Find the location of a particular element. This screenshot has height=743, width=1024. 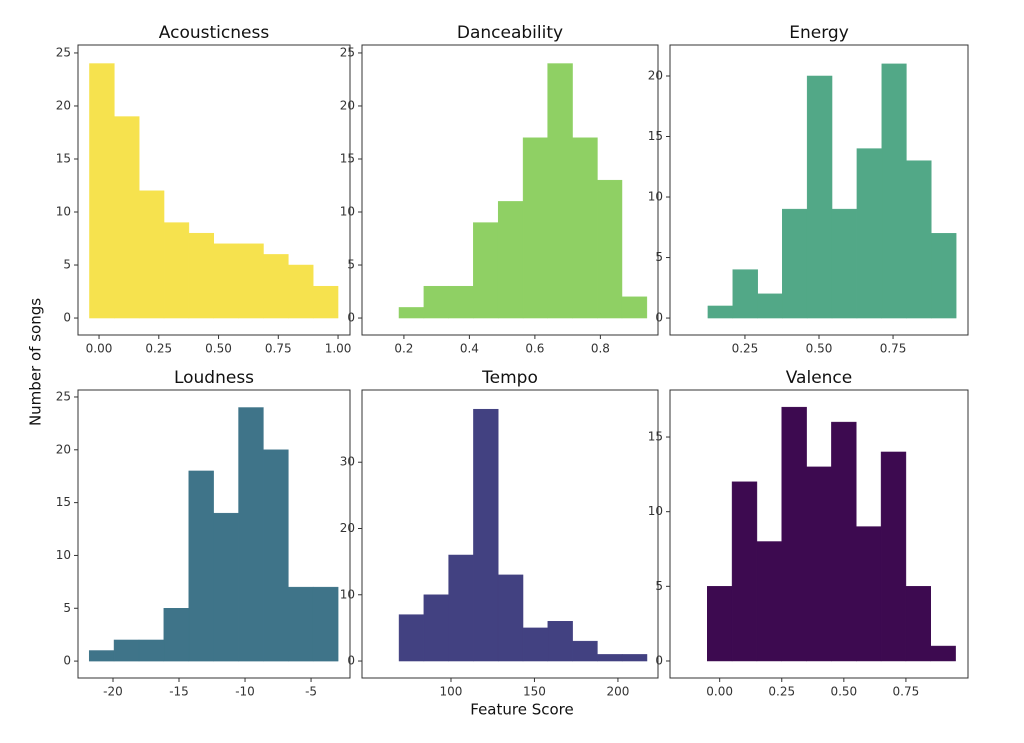

x-tick-label: 0.2 is located at coordinates (403, 349).